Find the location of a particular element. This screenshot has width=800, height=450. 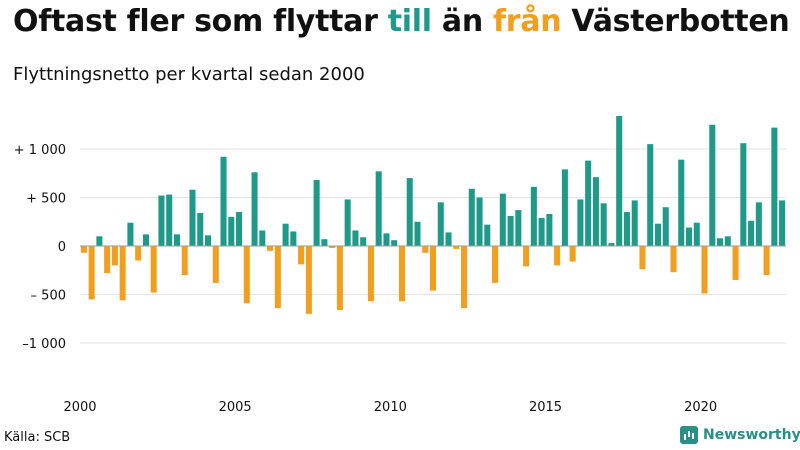

x-tick-label: 2020 is located at coordinates (700, 407).